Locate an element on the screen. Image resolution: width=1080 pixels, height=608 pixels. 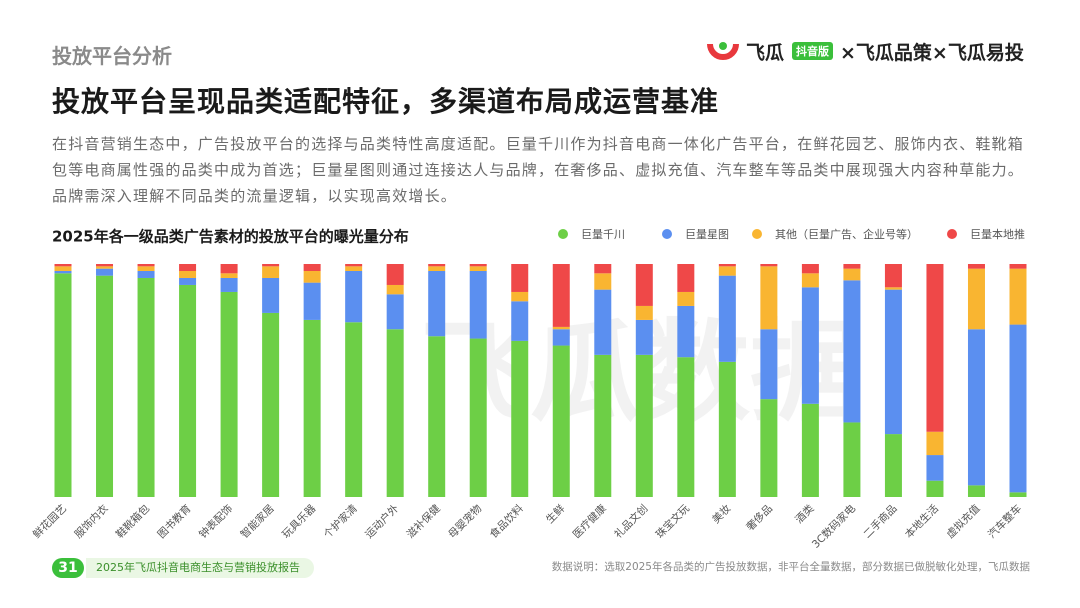
x-tick-label: 生鲜 is located at coordinates (555, 514).